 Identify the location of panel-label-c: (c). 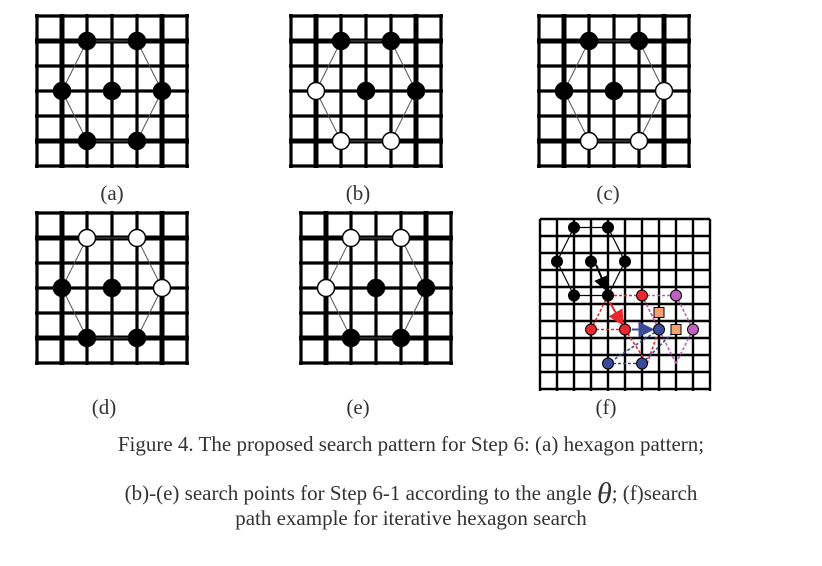
(607, 193).